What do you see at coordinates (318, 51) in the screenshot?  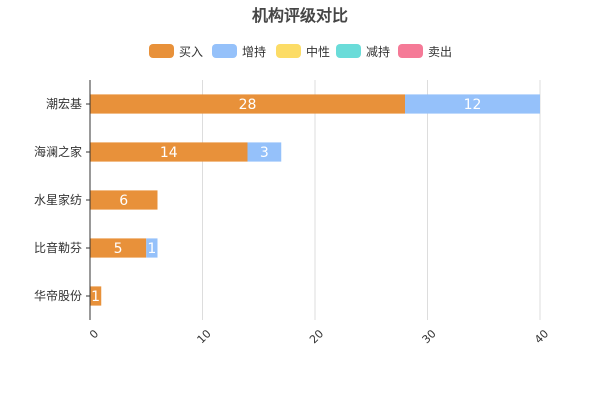 I see `legend-label-series-2: 中性` at bounding box center [318, 51].